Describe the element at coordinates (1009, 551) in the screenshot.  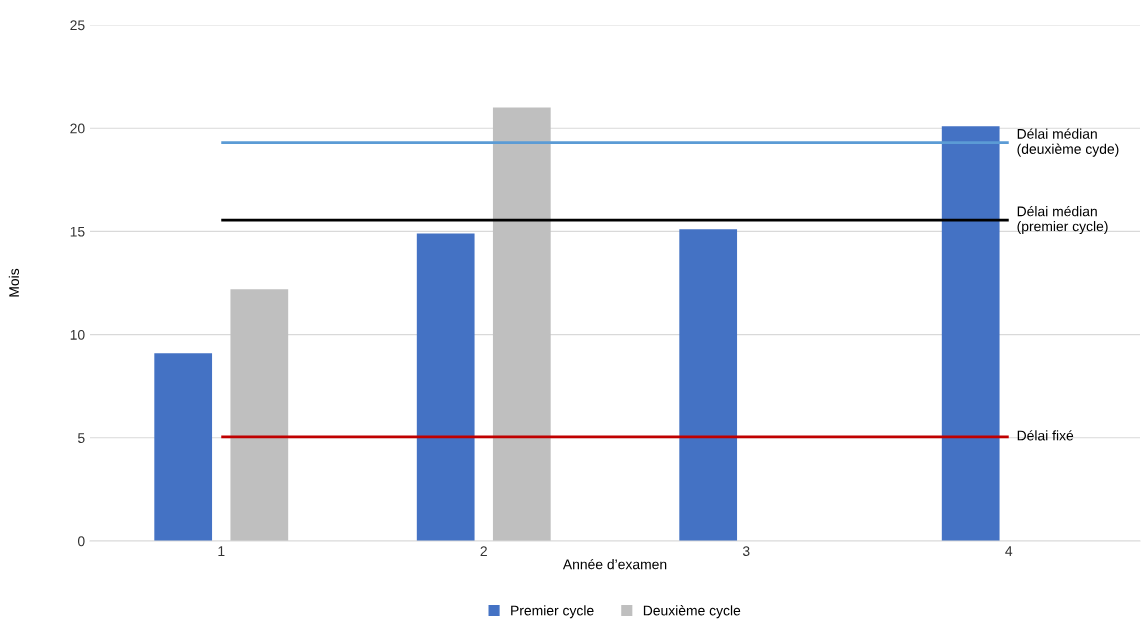
I see `x-tick-label: 4` at that location.